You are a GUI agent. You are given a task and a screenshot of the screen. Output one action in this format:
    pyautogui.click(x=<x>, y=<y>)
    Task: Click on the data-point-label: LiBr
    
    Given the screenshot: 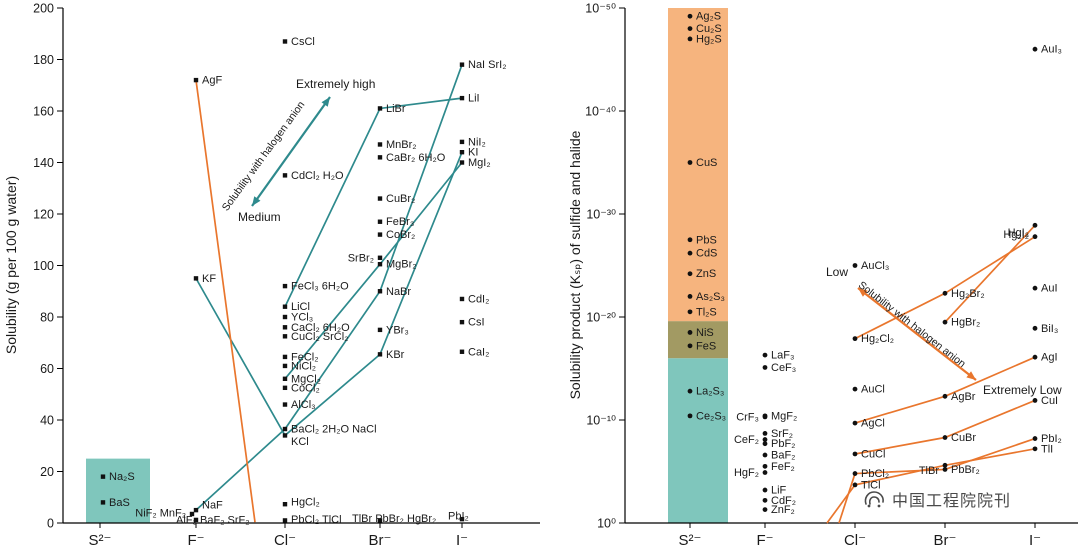 What is the action you would take?
    pyautogui.click(x=396, y=109)
    